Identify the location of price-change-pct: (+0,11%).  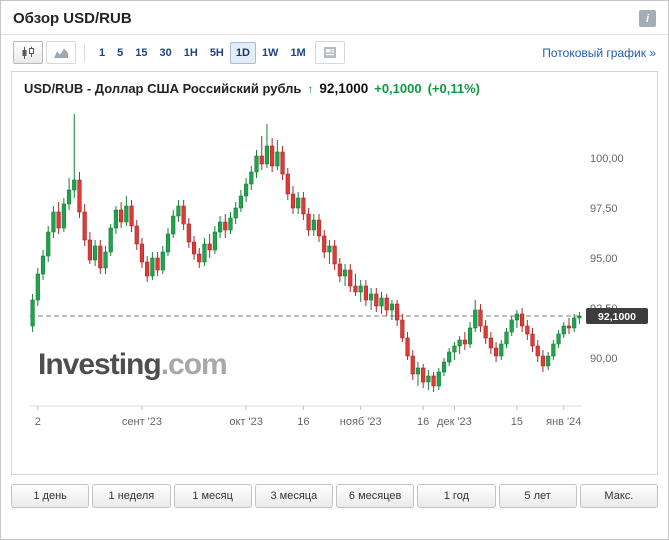
(453, 88).